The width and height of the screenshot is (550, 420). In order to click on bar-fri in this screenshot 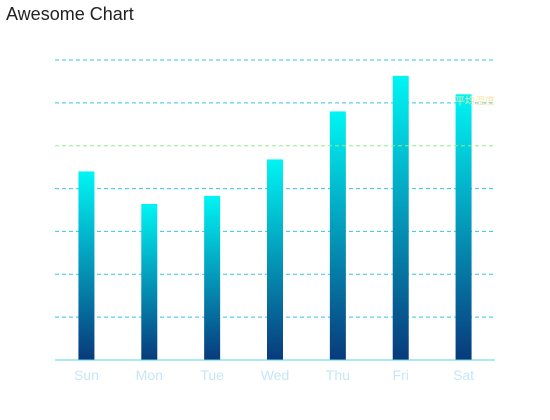, I will do `click(400, 217)`.